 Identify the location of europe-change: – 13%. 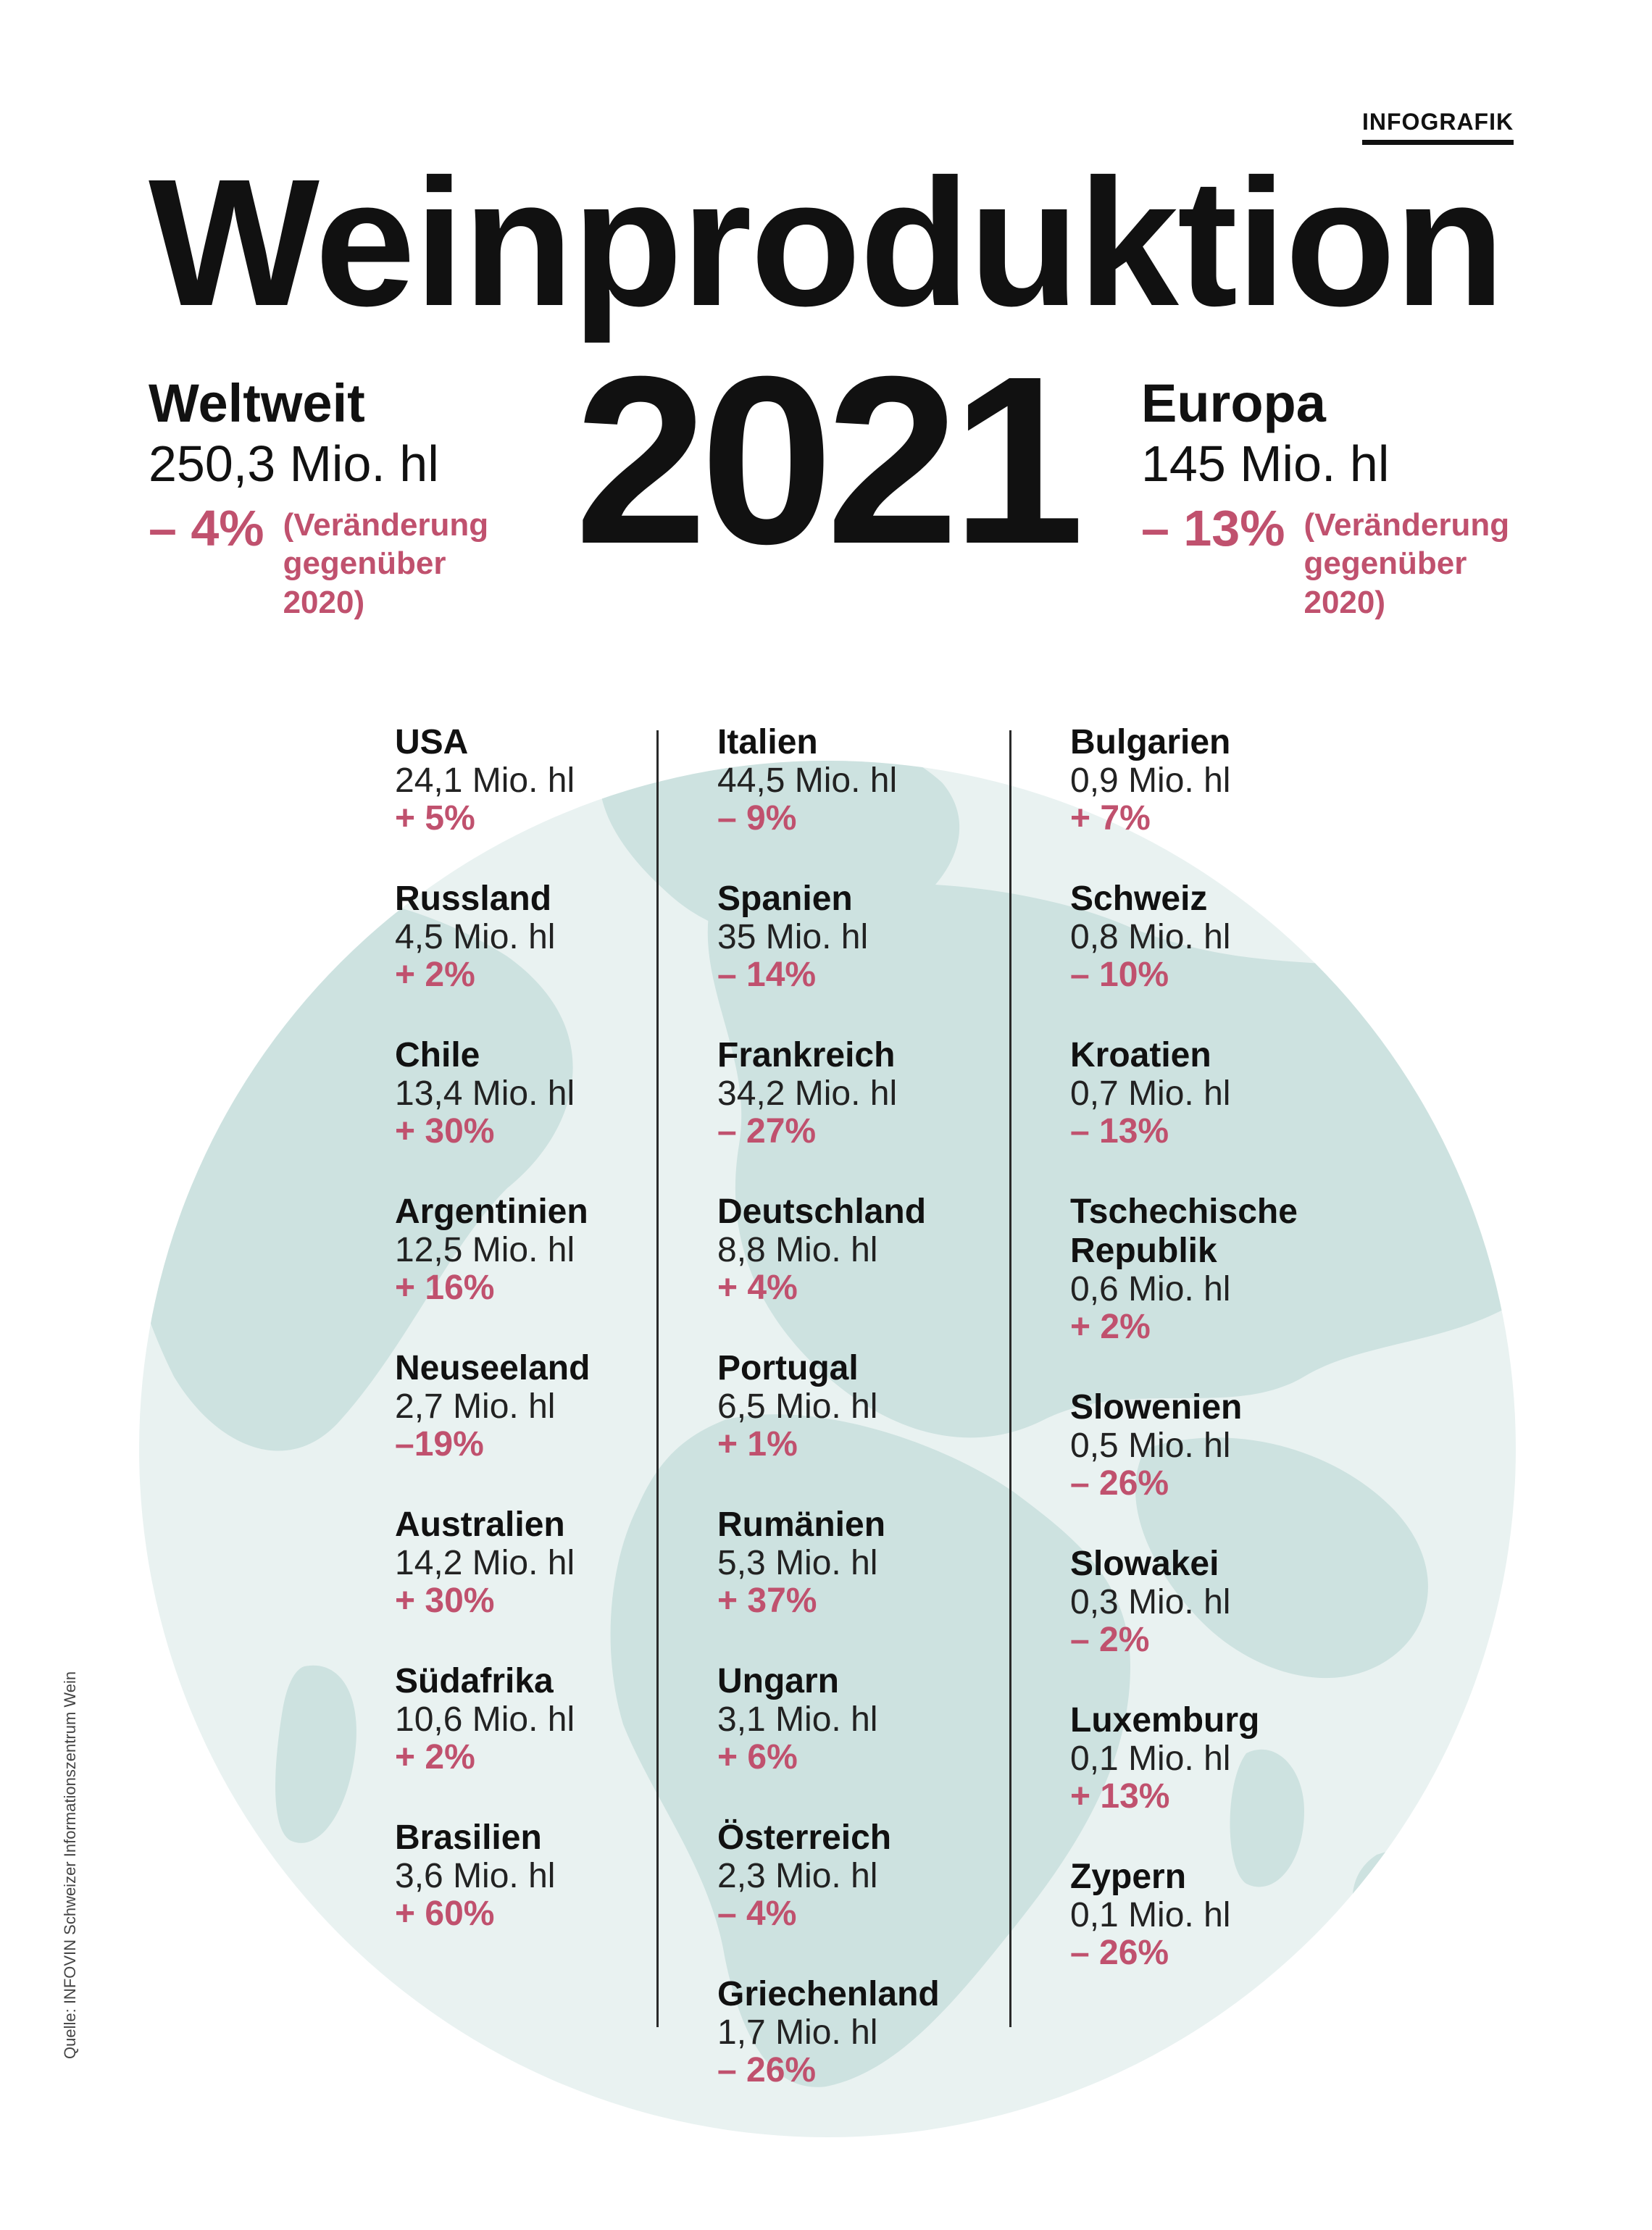
(1213, 527).